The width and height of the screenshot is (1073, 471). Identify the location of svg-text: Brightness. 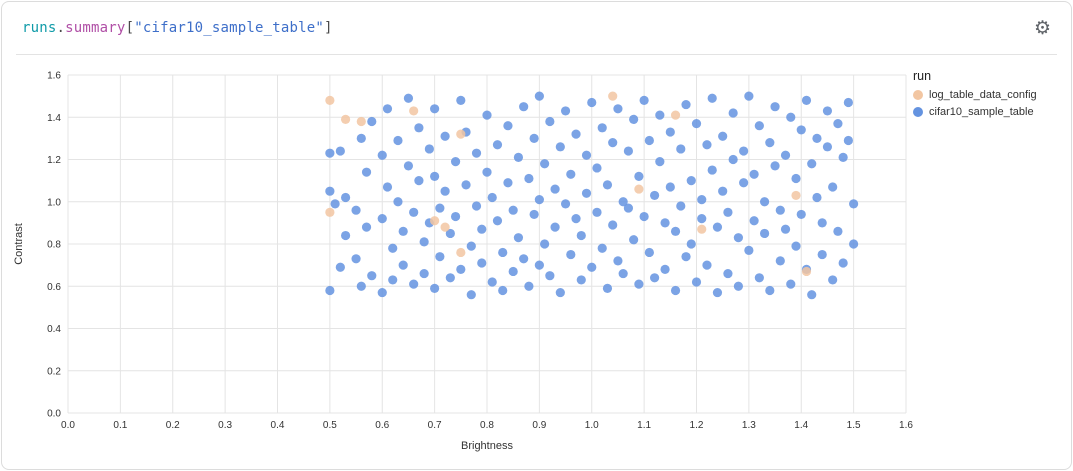
(487, 446).